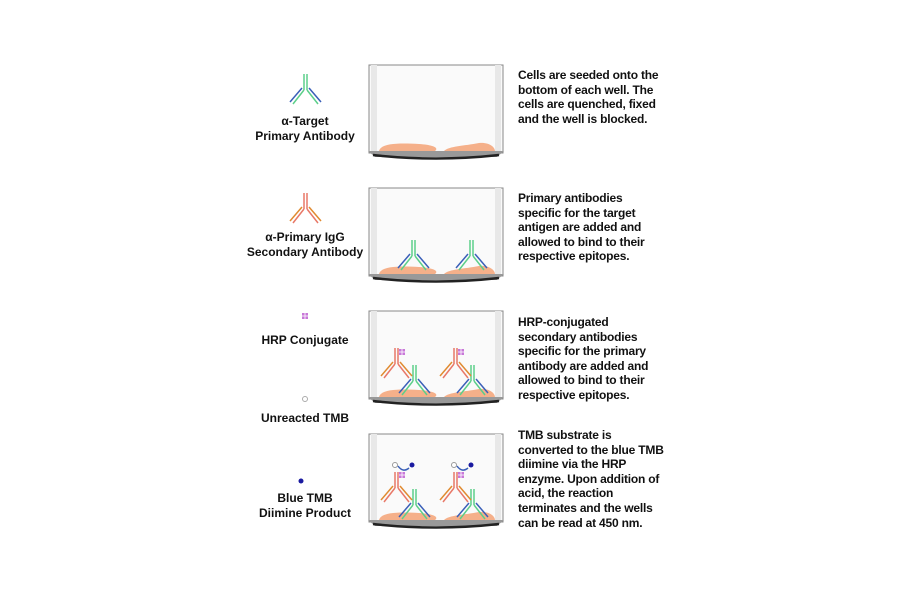  What do you see at coordinates (305, 89) in the screenshot?
I see `primary-antibody-icon` at bounding box center [305, 89].